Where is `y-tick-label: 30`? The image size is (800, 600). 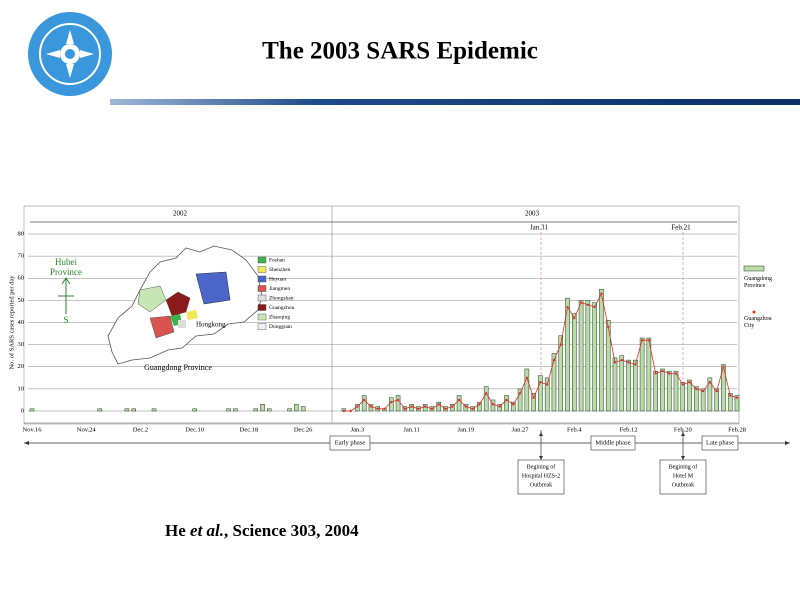 y-tick-label: 30 is located at coordinates (21, 344).